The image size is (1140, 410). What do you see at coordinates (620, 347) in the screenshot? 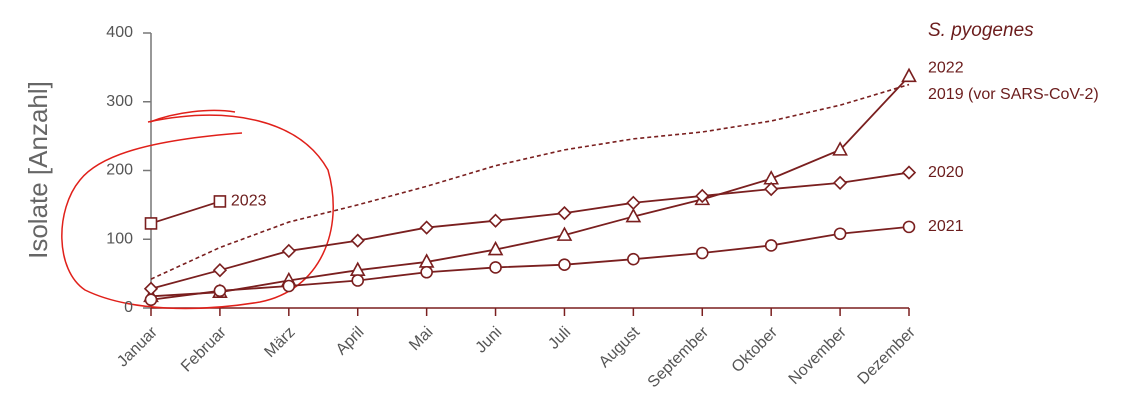
I see `x-tick-label: August` at bounding box center [620, 347].